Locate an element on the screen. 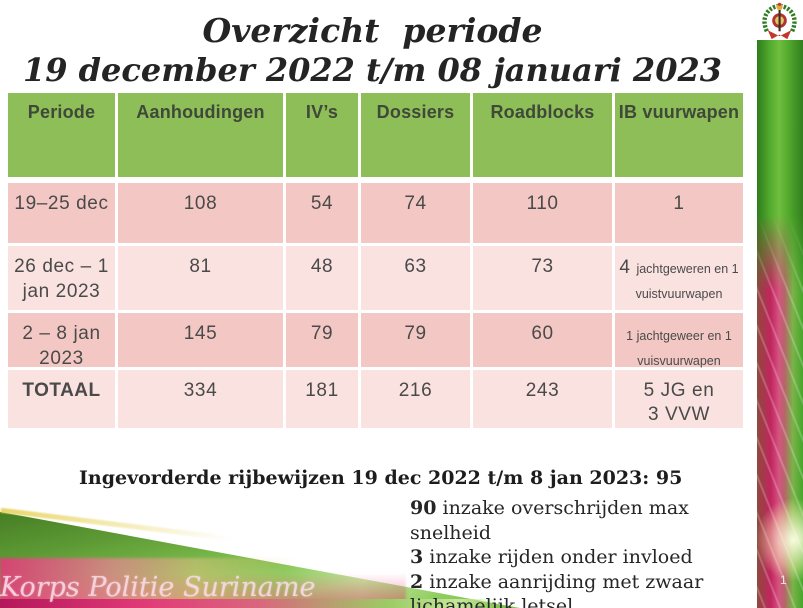 The image size is (803, 608). header-cell-dossiers: Dossiers is located at coordinates (415, 135).